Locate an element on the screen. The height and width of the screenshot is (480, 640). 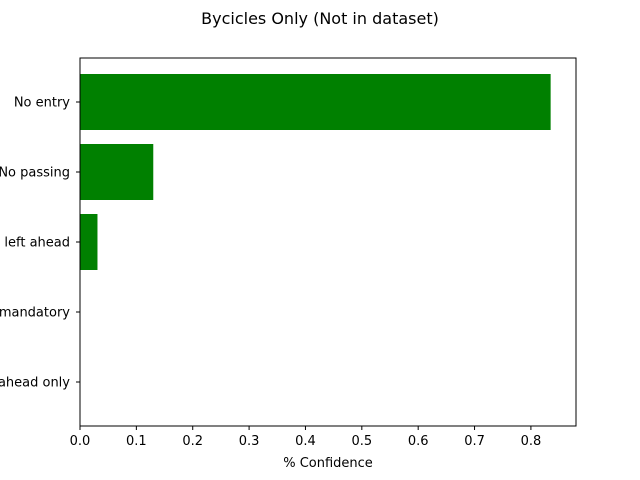
x-axis-ticks: 0.0 0.1 0.2 0.3 0.4 0.5 0.6 0.7 0.8 is located at coordinates (306, 437).